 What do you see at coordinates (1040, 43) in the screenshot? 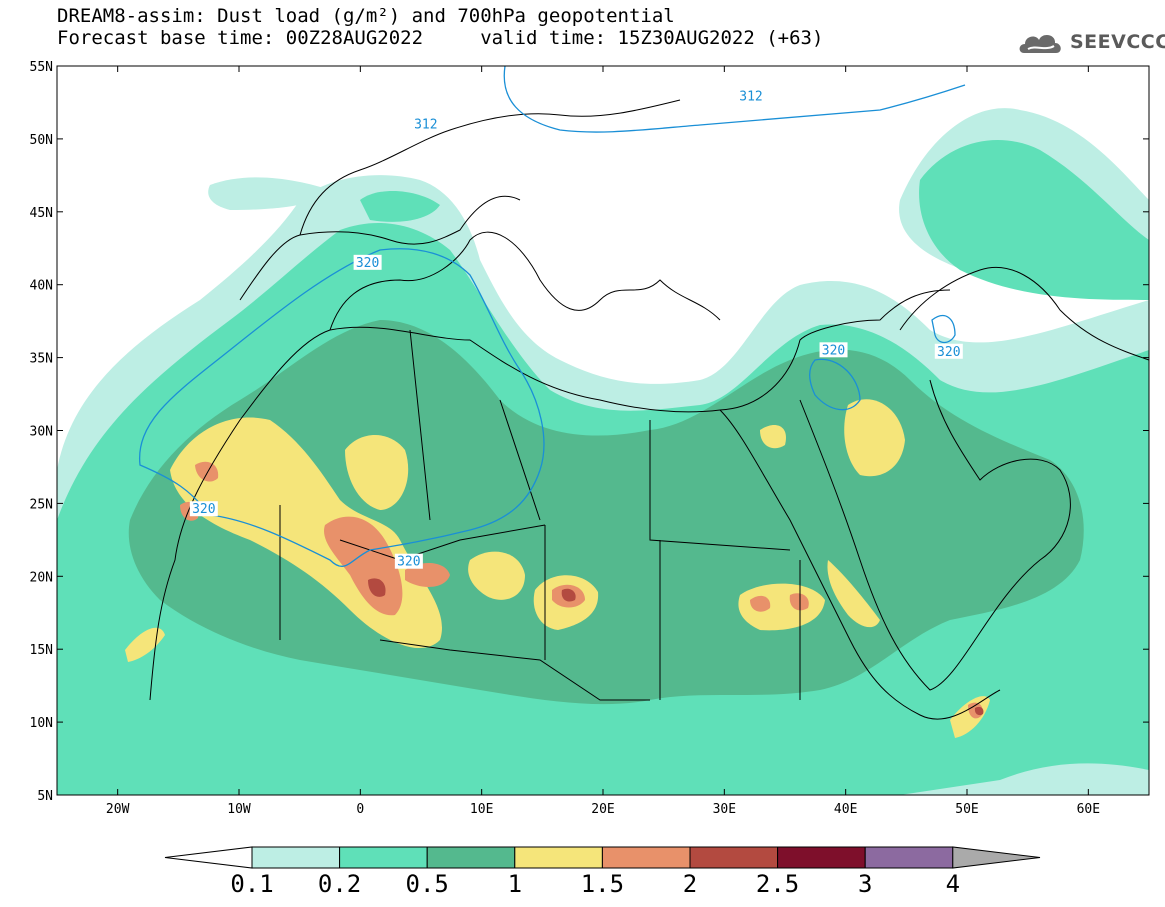
I see `cloud-logo-icon` at bounding box center [1040, 43].